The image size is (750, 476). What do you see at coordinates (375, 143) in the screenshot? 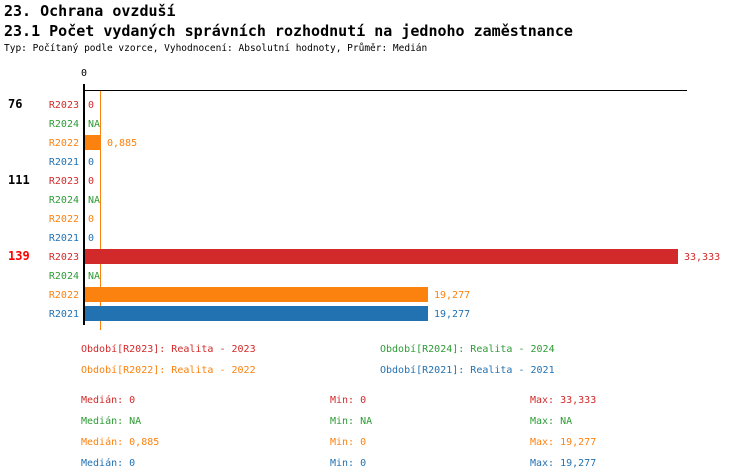
I see `chart-row: R2022 0,885` at bounding box center [375, 143].